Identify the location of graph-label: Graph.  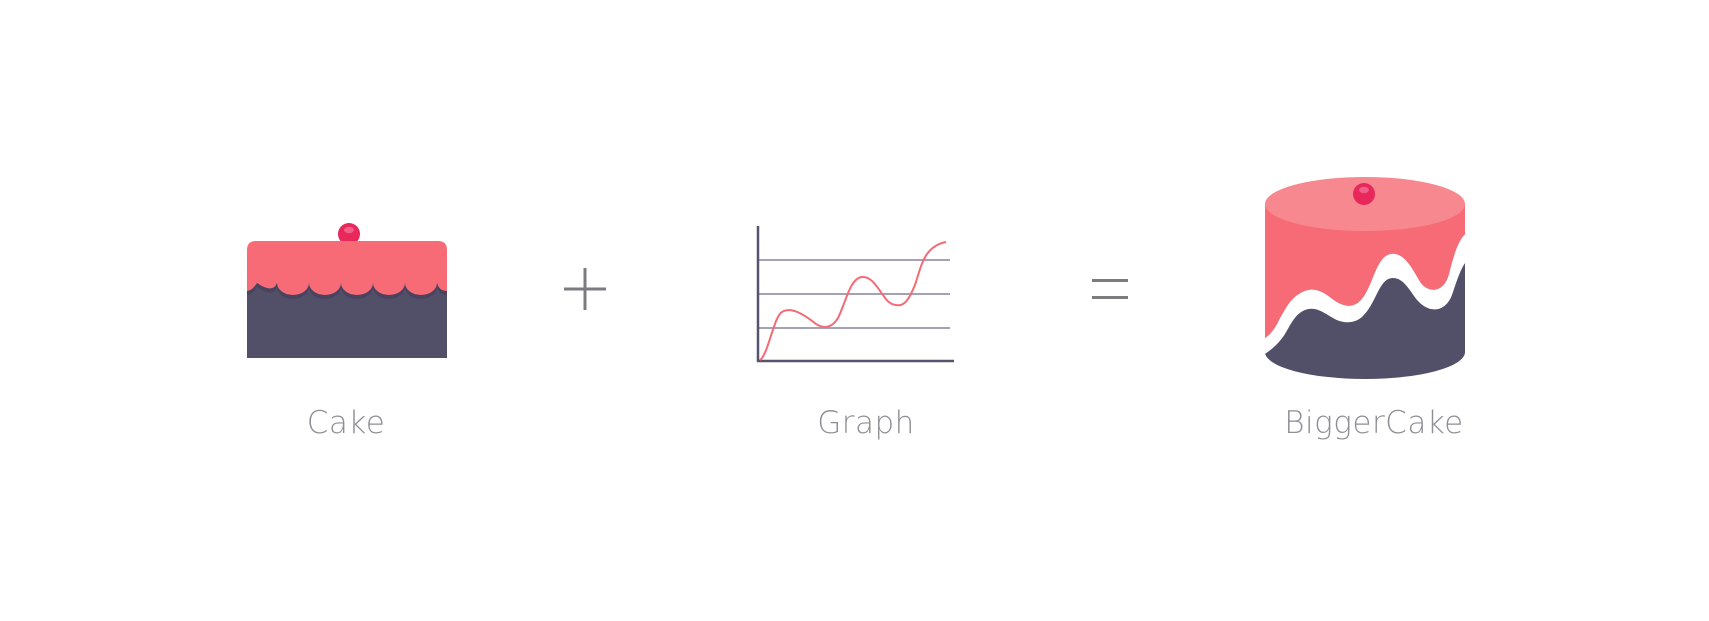
(866, 423).